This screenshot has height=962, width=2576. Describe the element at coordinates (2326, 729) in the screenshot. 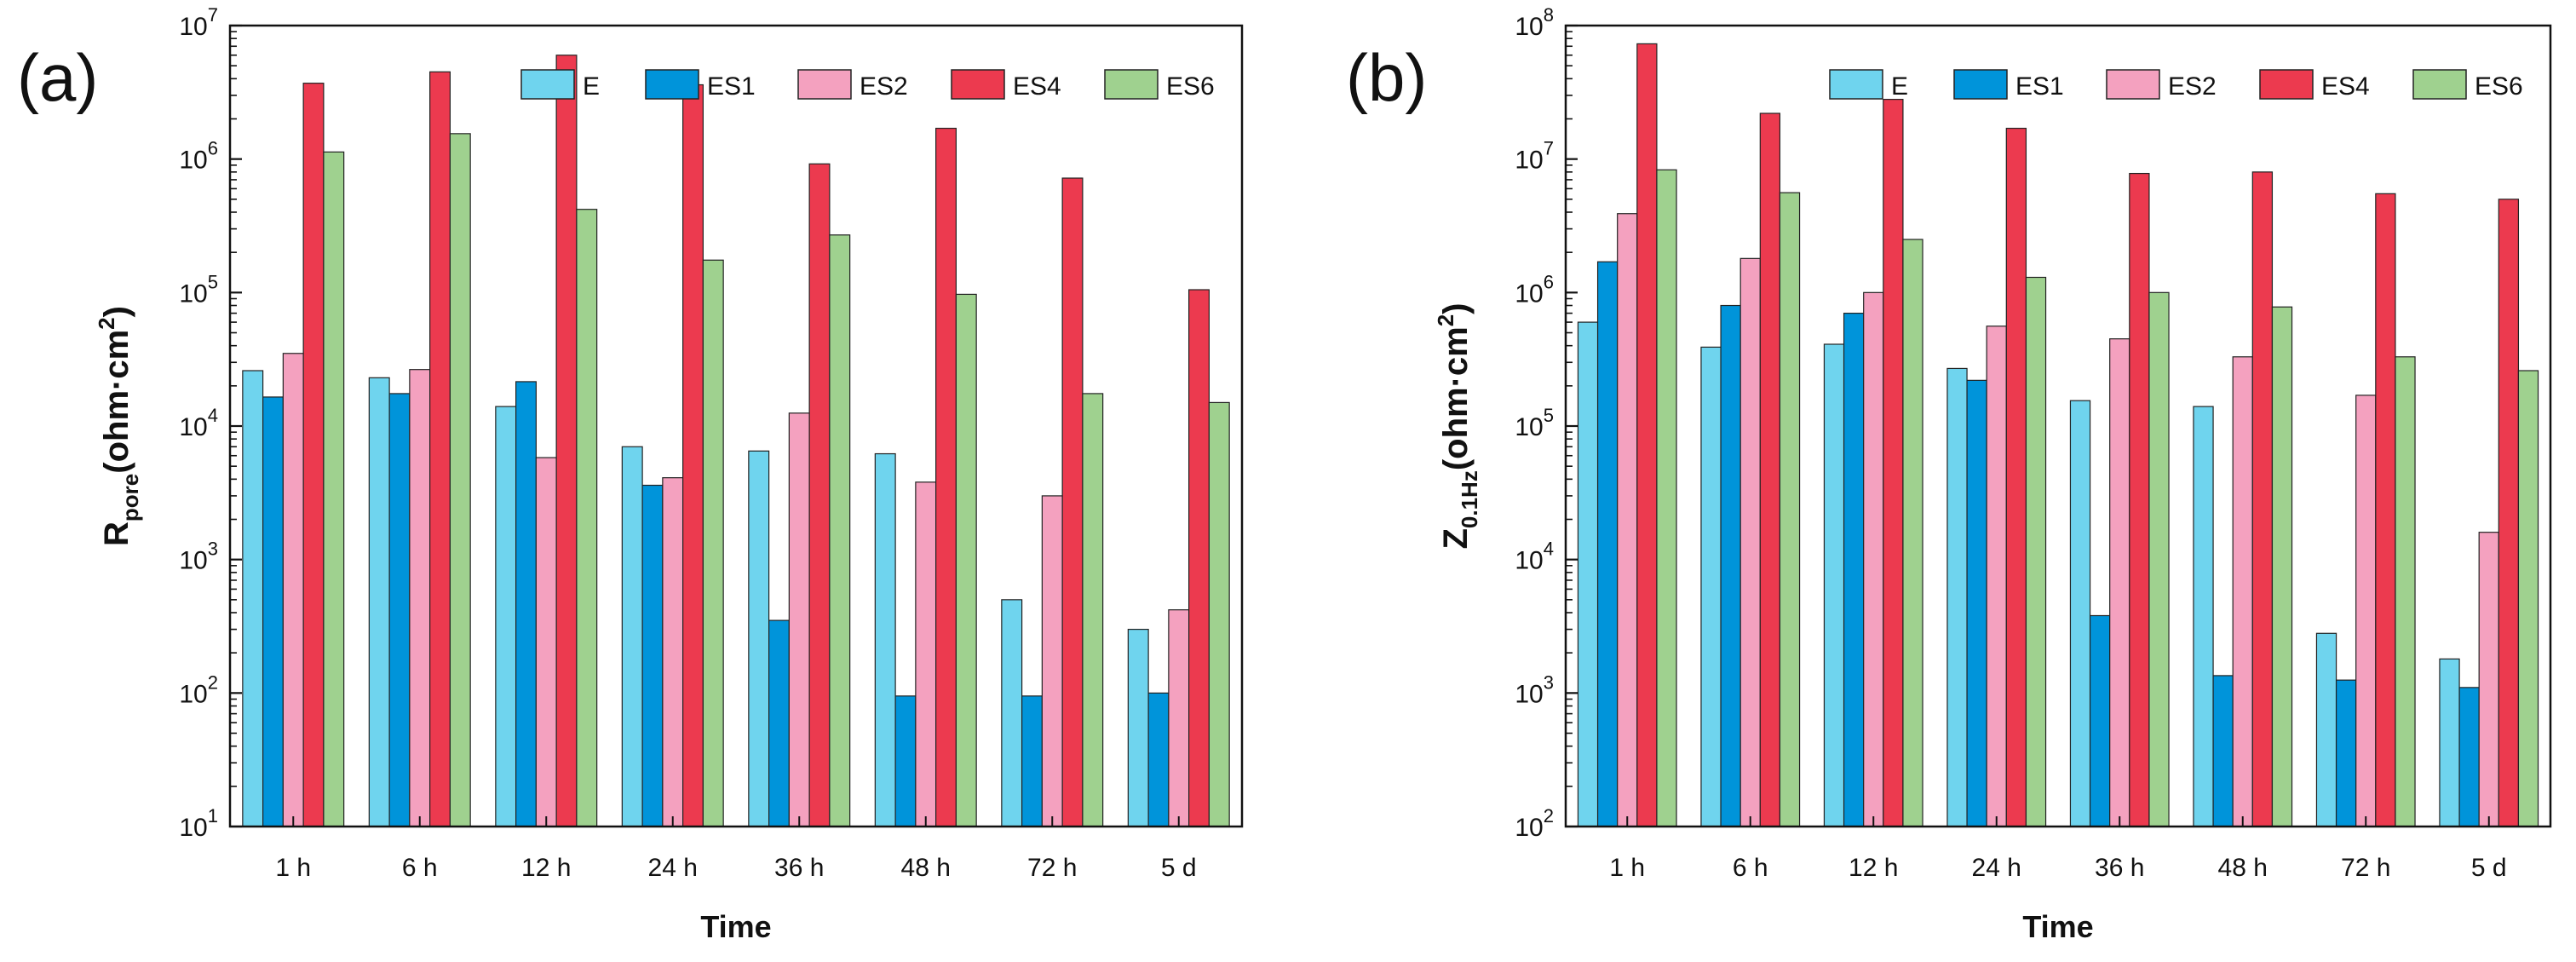

I see `bar-e-72h` at that location.